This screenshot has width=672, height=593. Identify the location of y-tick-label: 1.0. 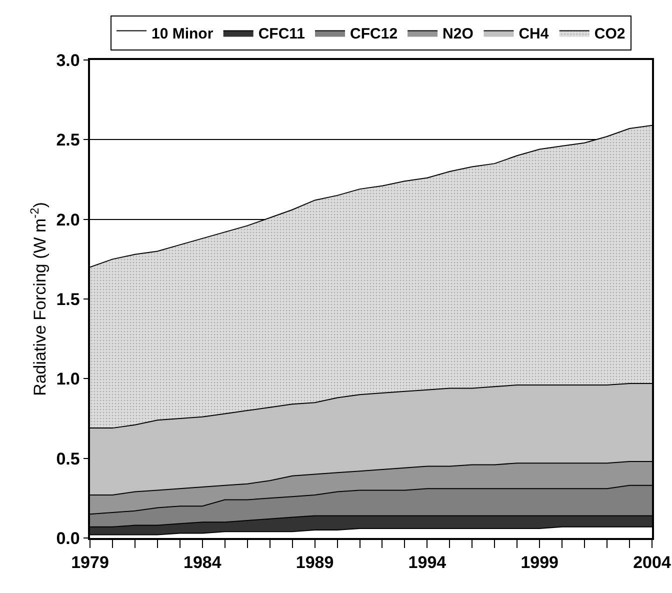
(68, 379).